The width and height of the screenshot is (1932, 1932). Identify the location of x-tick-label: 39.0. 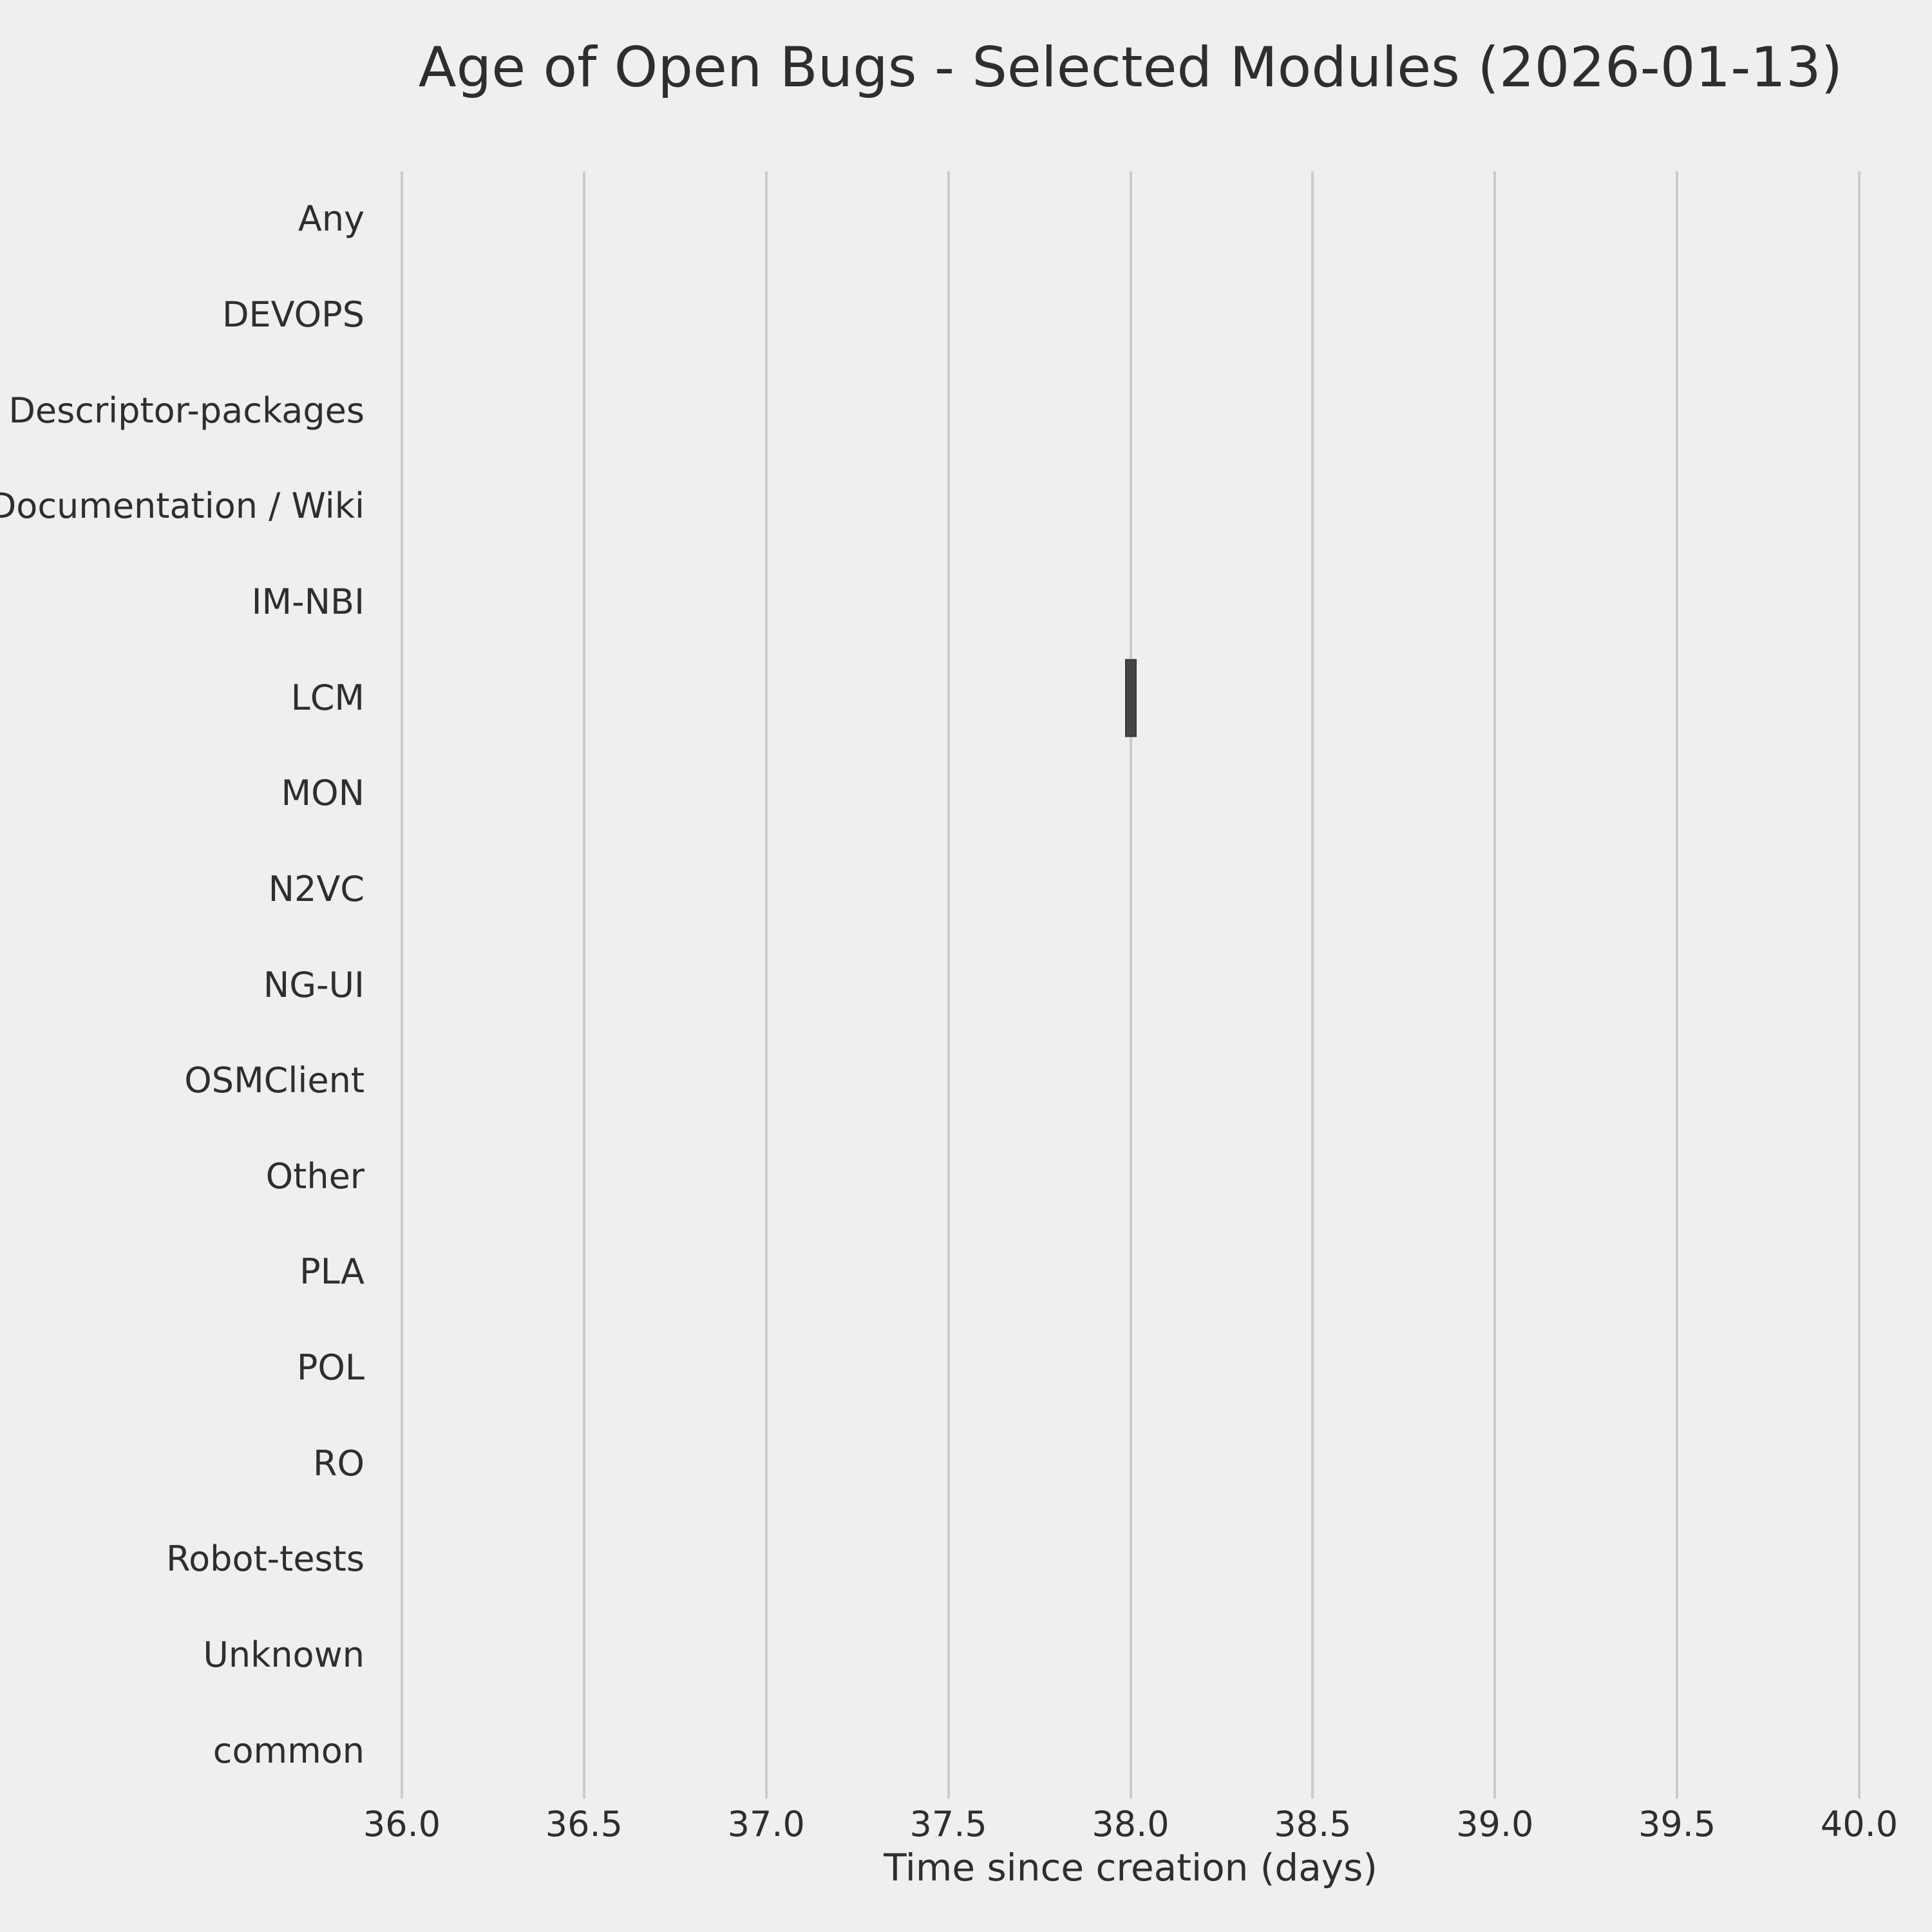
(1495, 1824).